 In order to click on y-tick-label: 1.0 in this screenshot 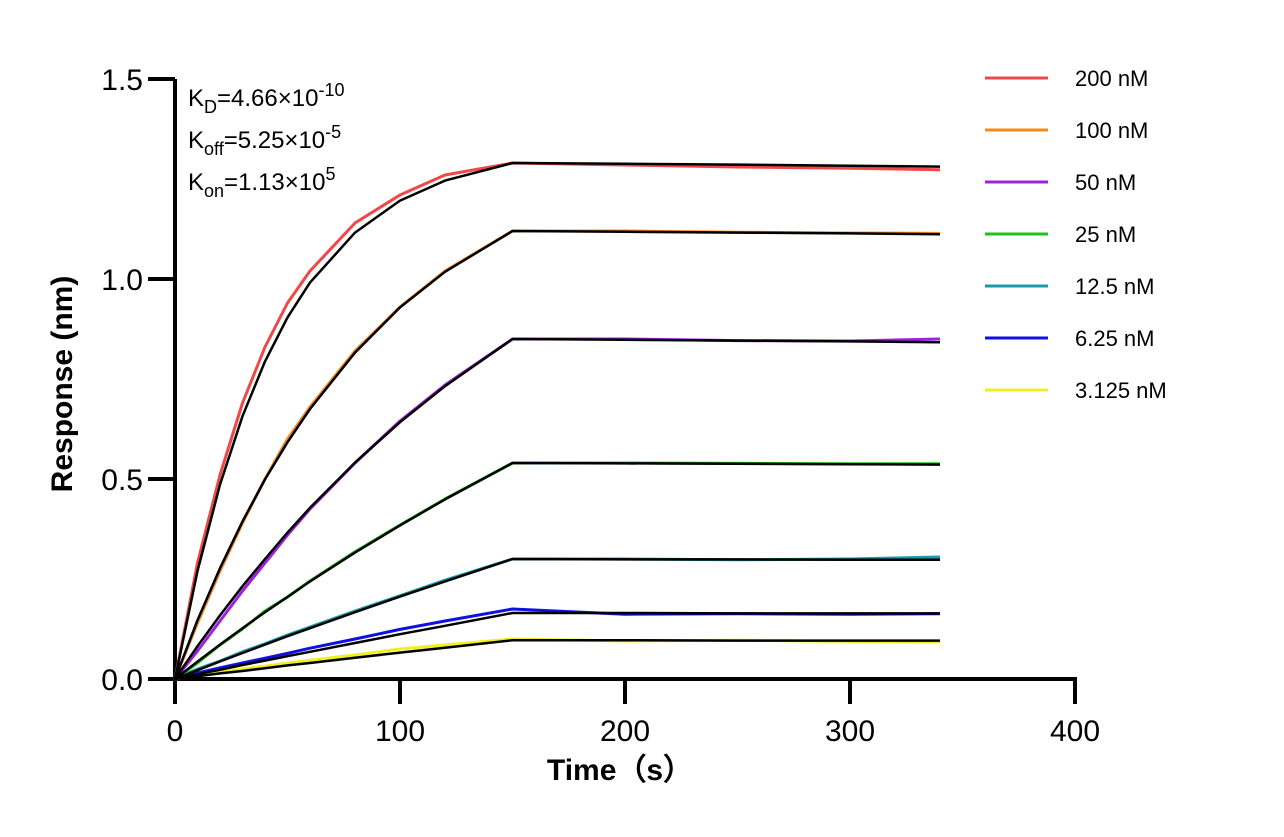, I will do `click(122, 280)`.